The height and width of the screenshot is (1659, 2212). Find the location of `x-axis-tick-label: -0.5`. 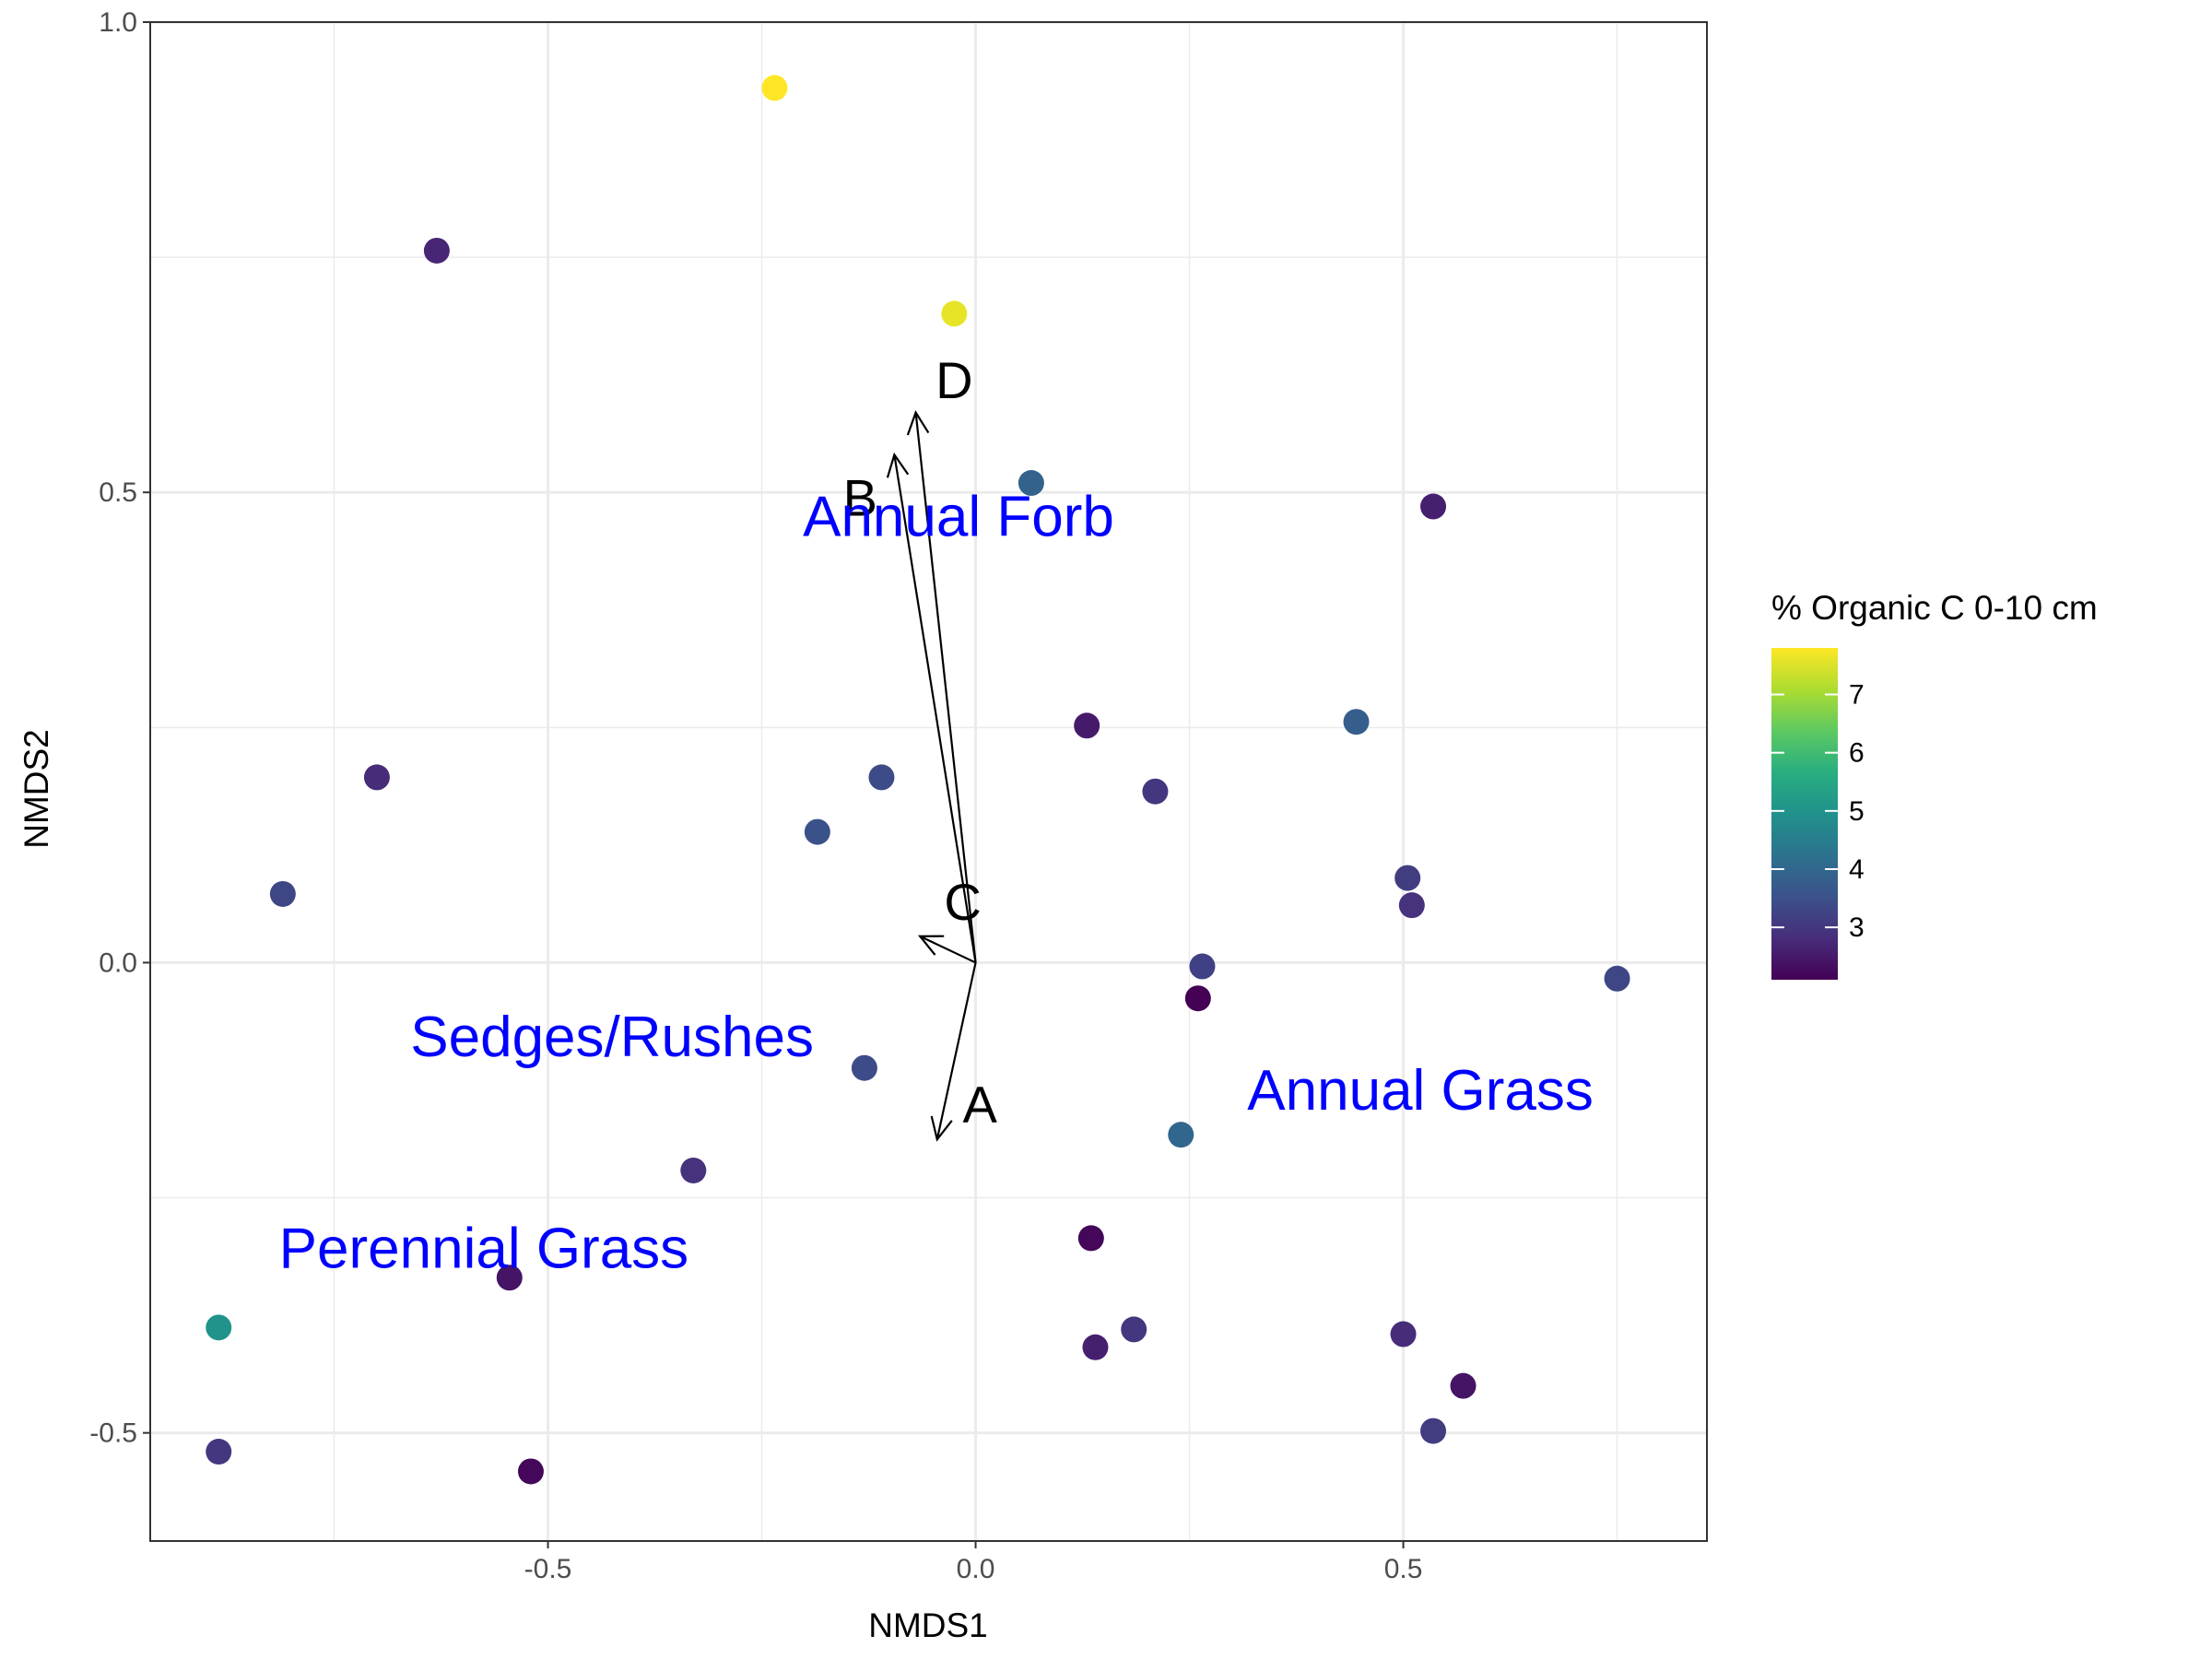

x-axis-tick-label: -0.5 is located at coordinates (548, 1569).